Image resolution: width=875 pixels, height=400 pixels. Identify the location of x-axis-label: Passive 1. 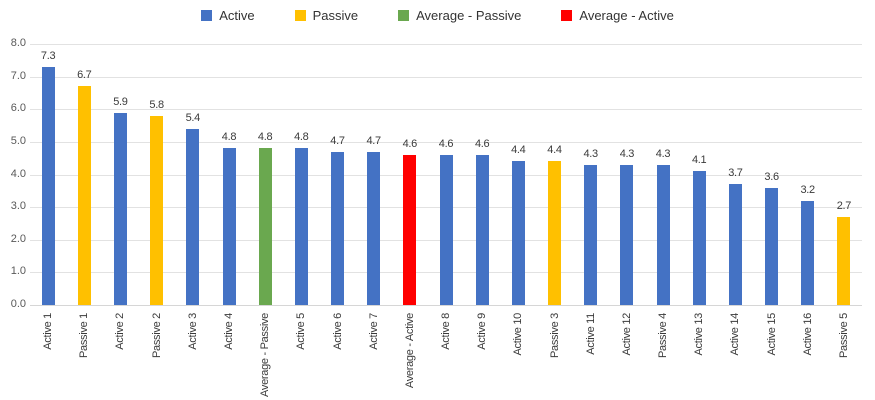
(84, 335).